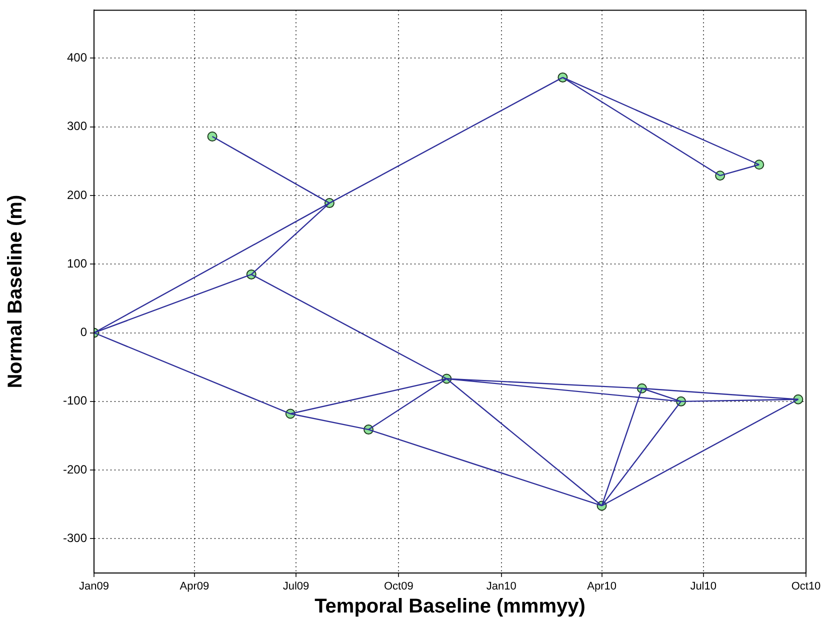  I want to click on x-tick-label: Oct10, so click(806, 586).